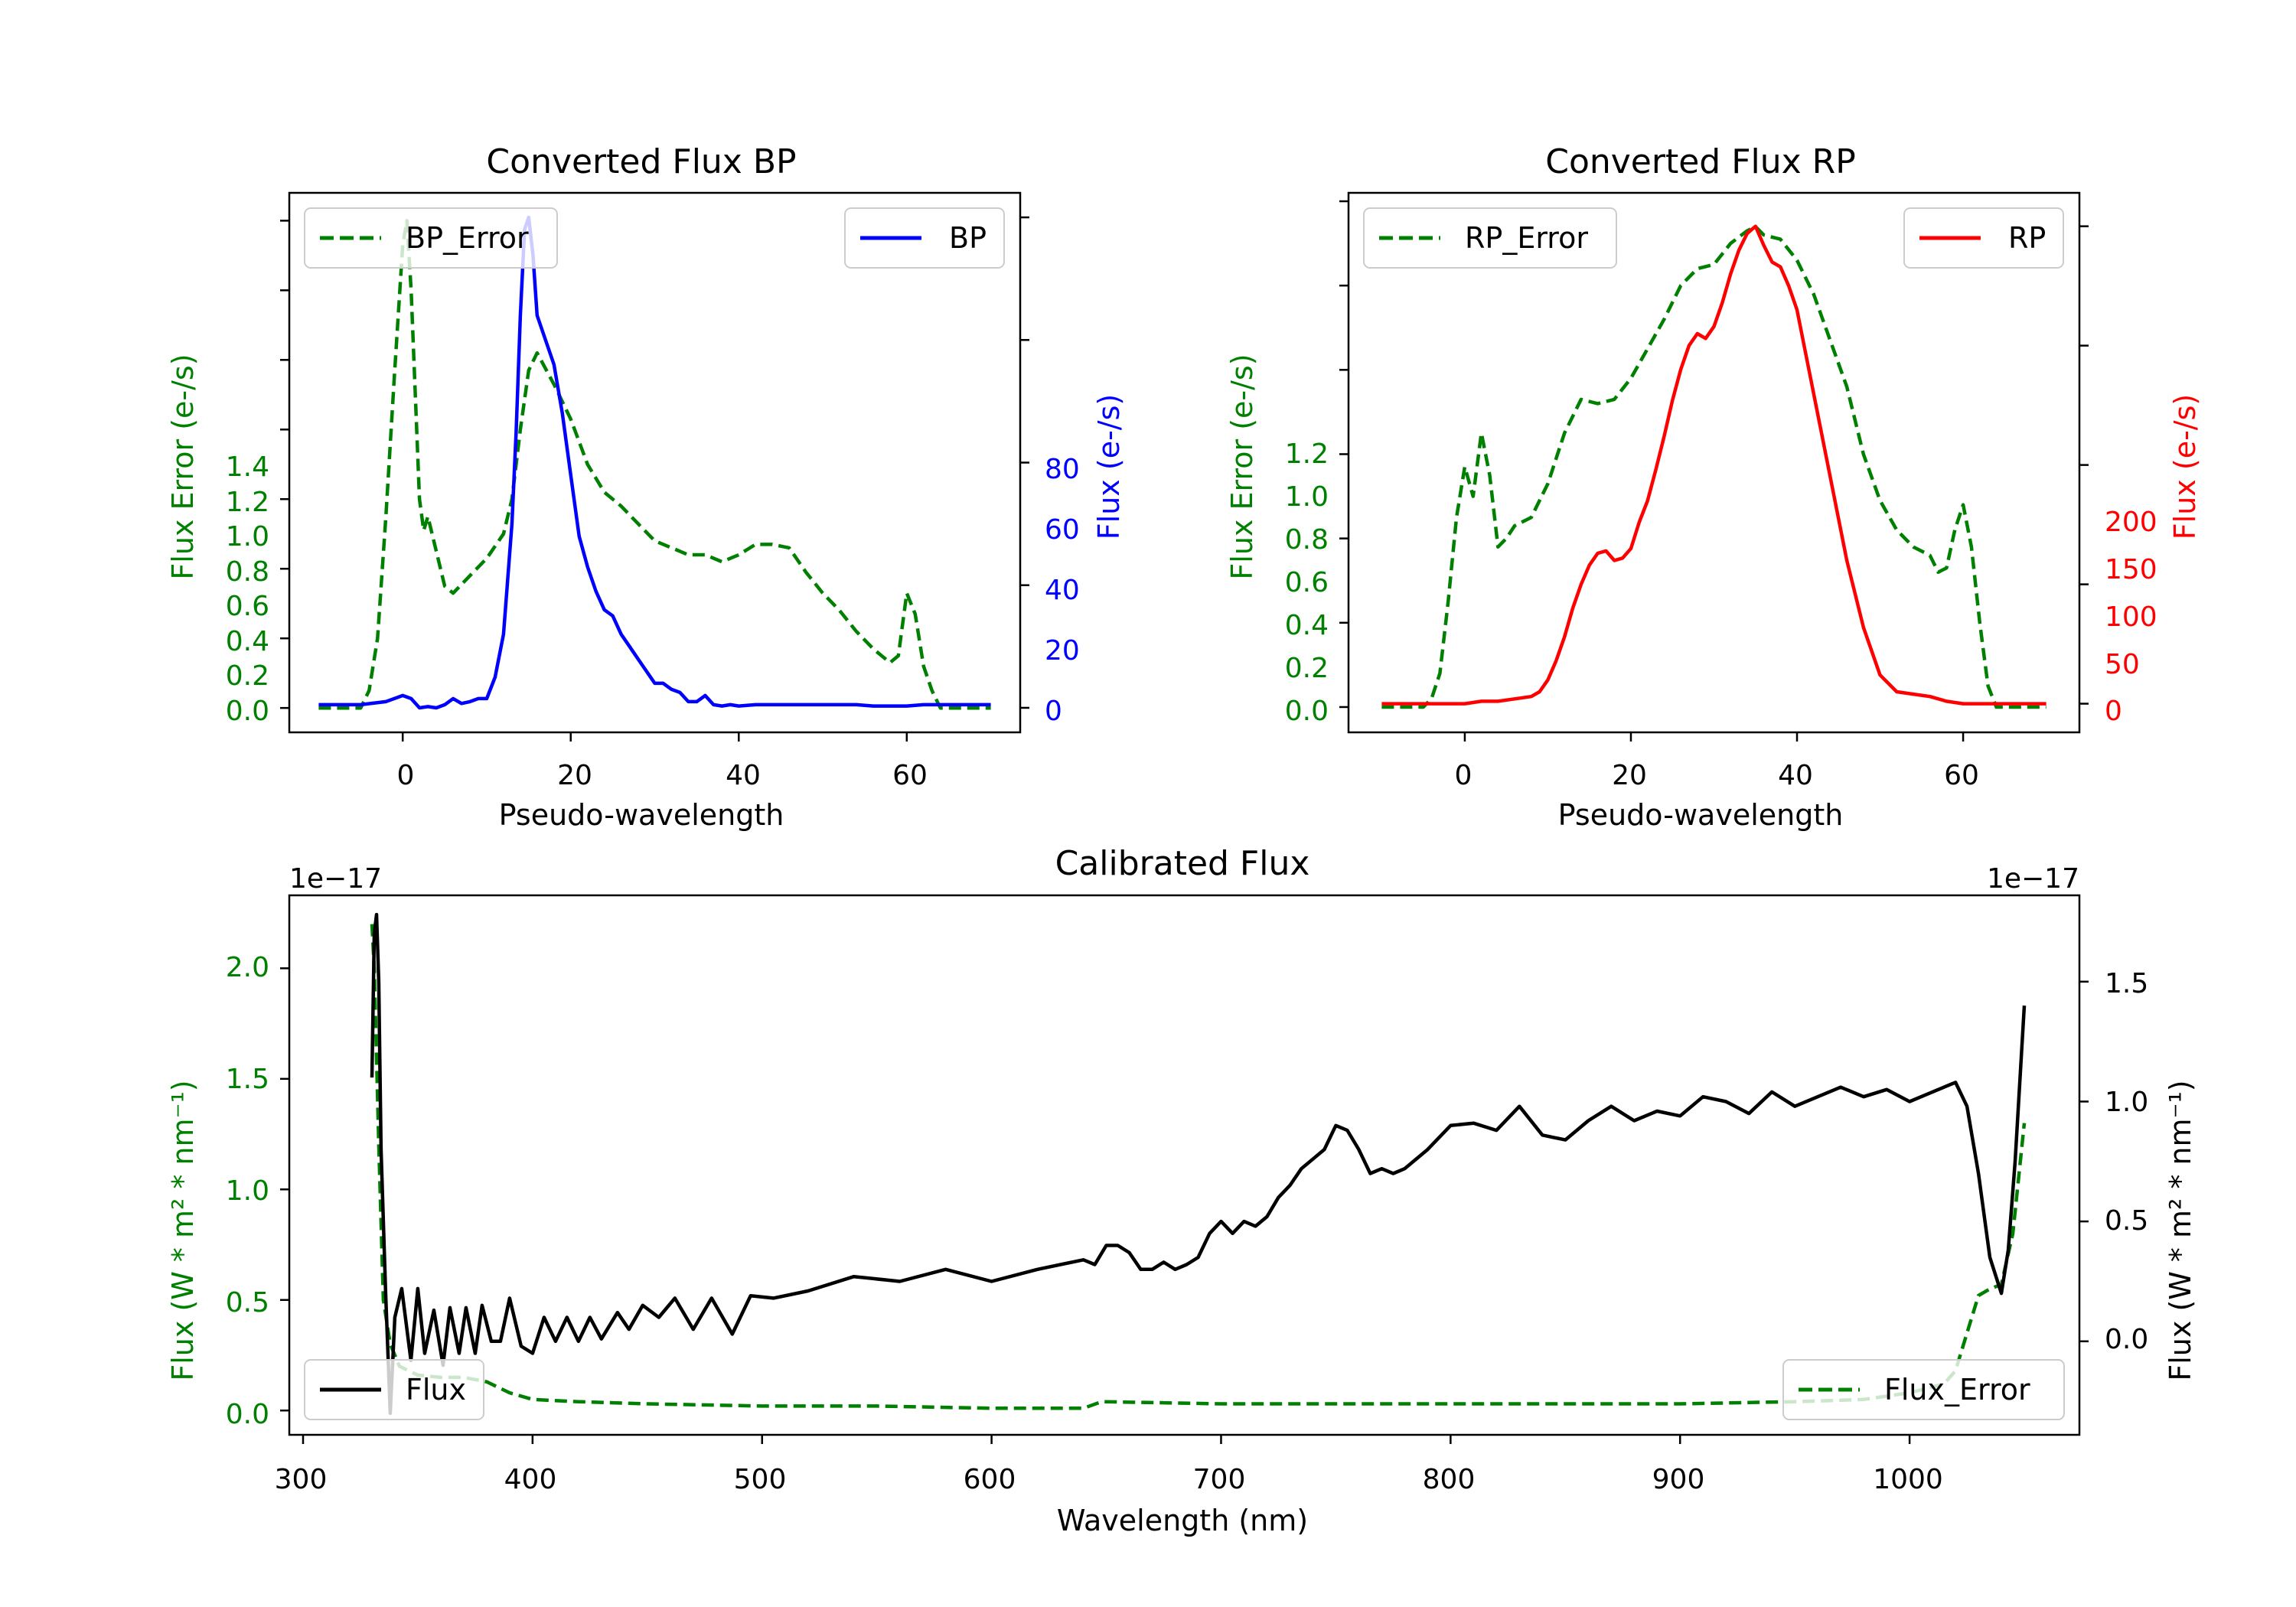 Image resolution: width=2296 pixels, height=1607 pixels. Describe the element at coordinates (1062, 651) in the screenshot. I see `bp-right-y-tick: 20` at that location.